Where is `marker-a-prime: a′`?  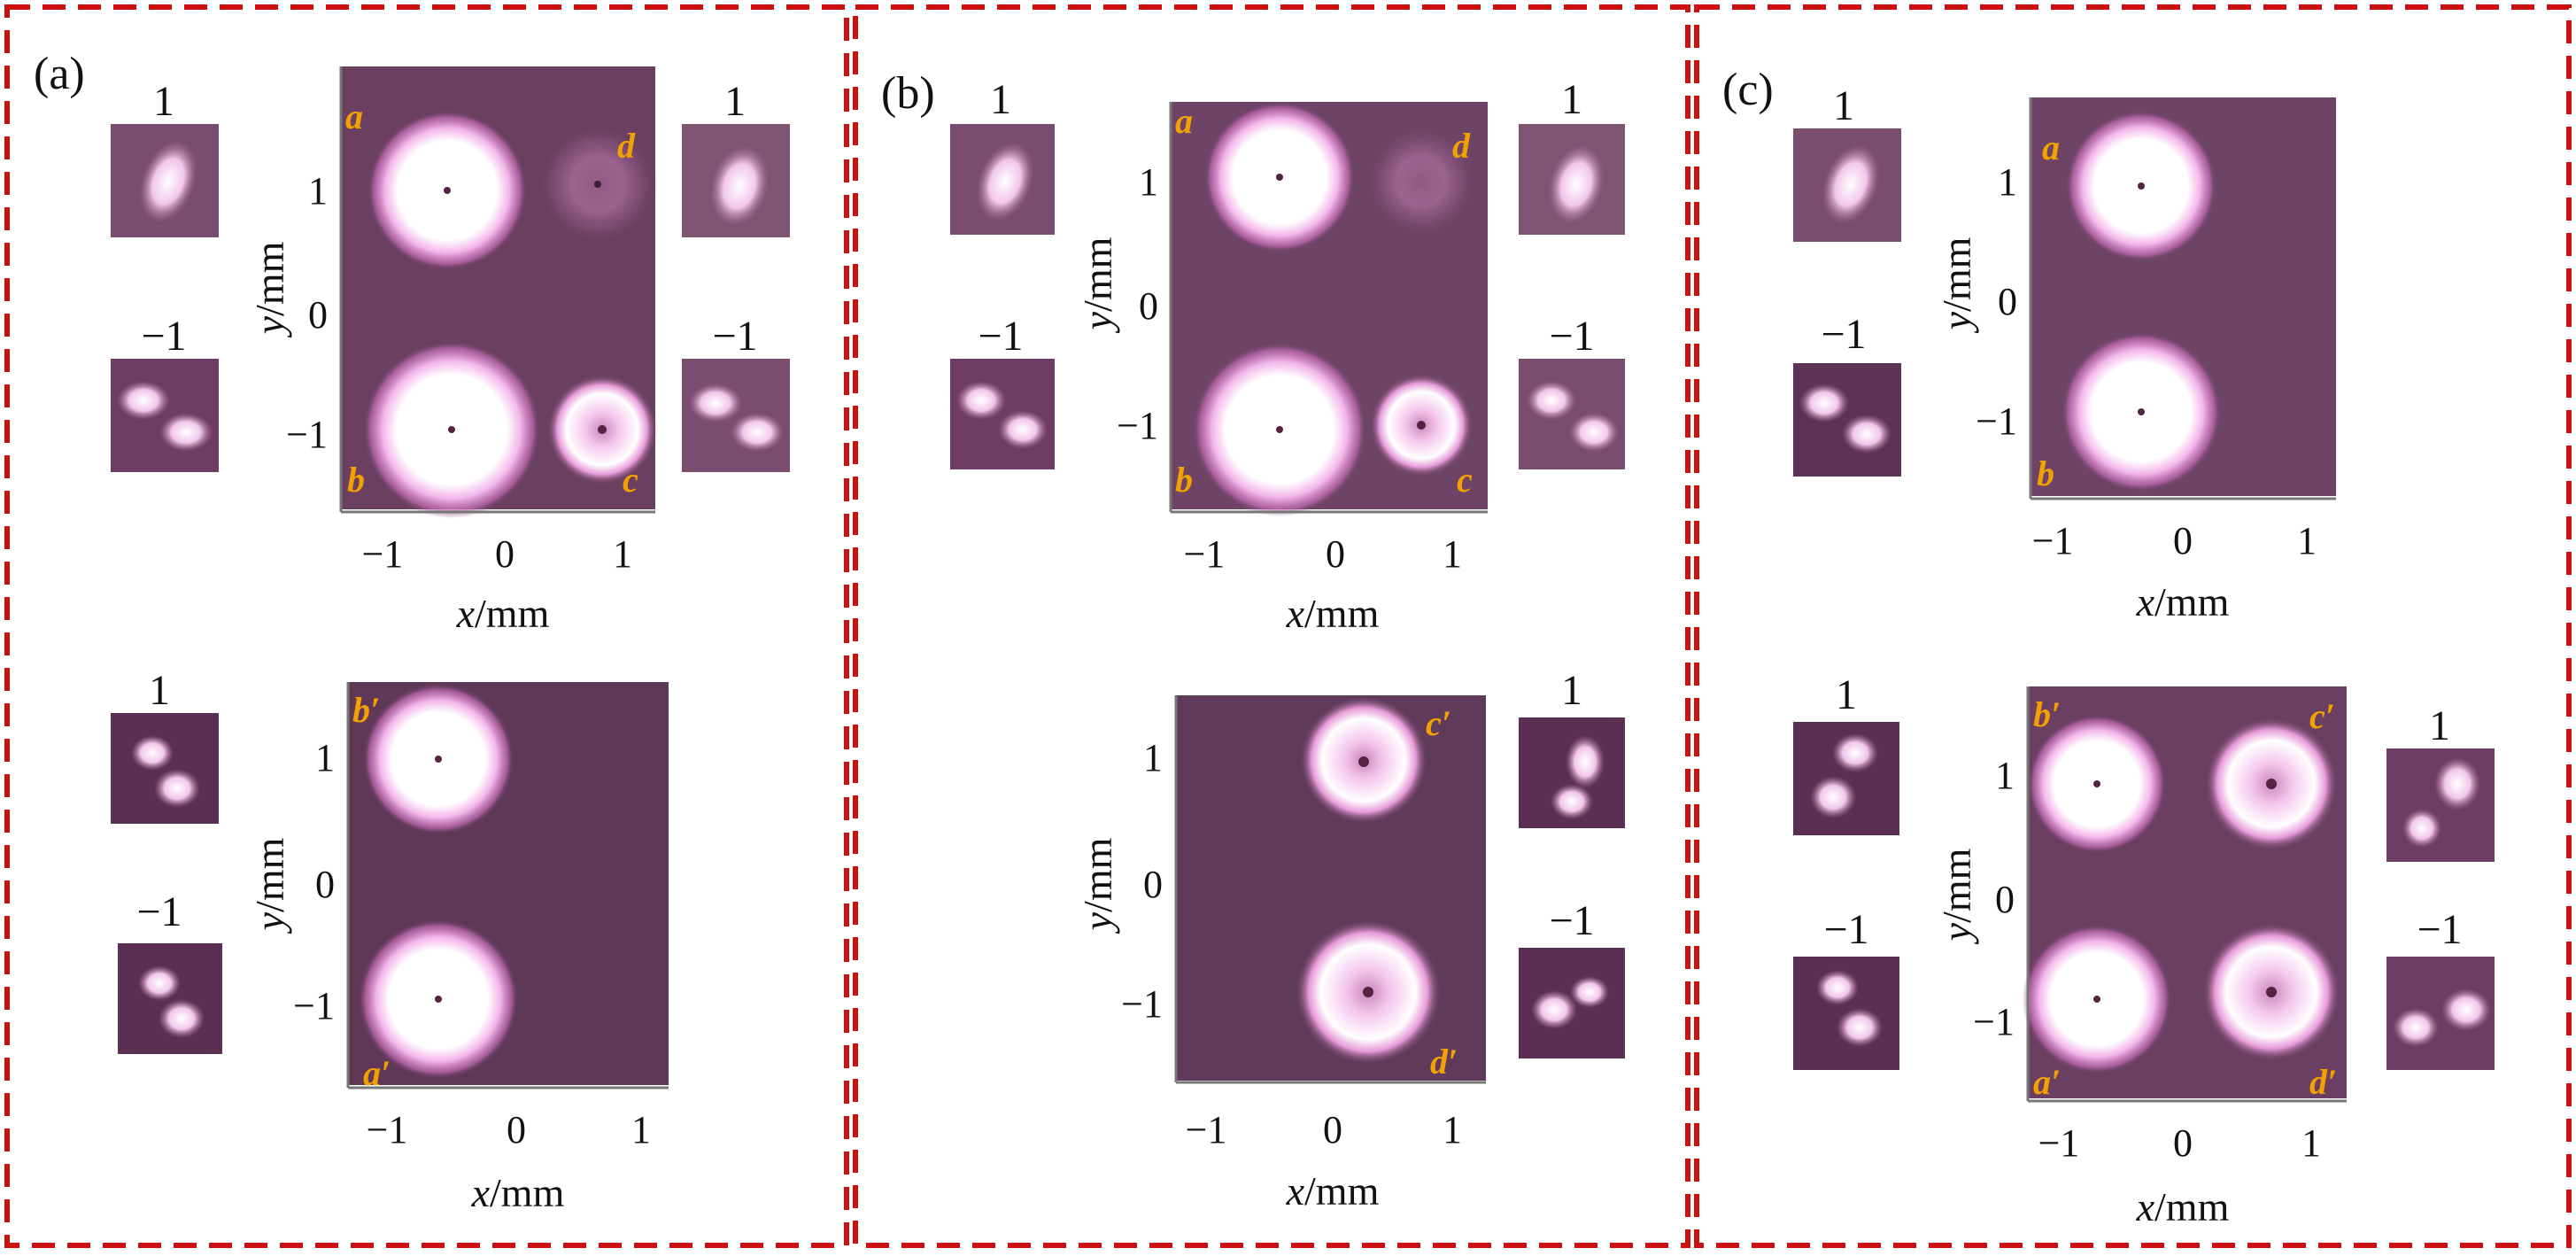 marker-a-prime: a′ is located at coordinates (2047, 1082).